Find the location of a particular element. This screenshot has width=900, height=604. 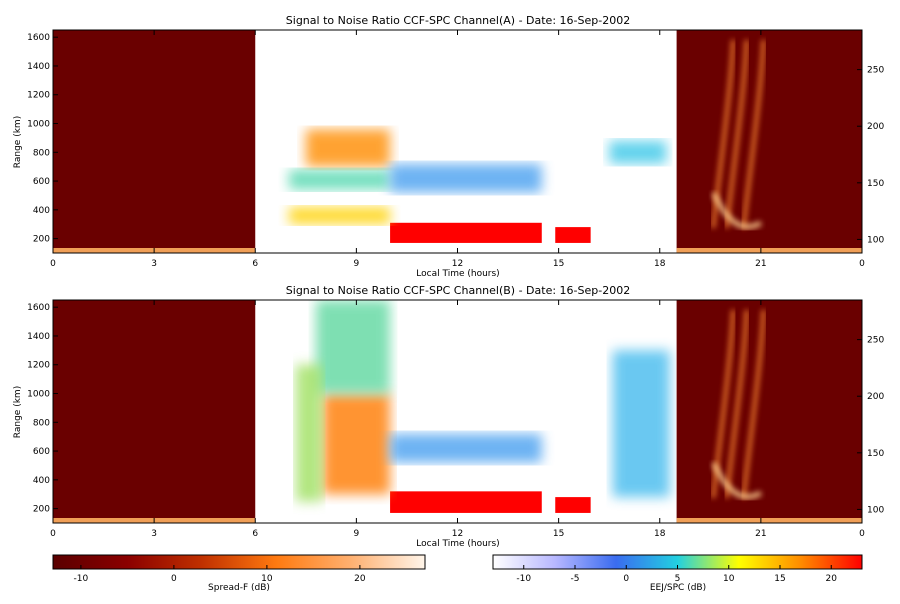

colorbar-tick-label: -5 is located at coordinates (575, 579).